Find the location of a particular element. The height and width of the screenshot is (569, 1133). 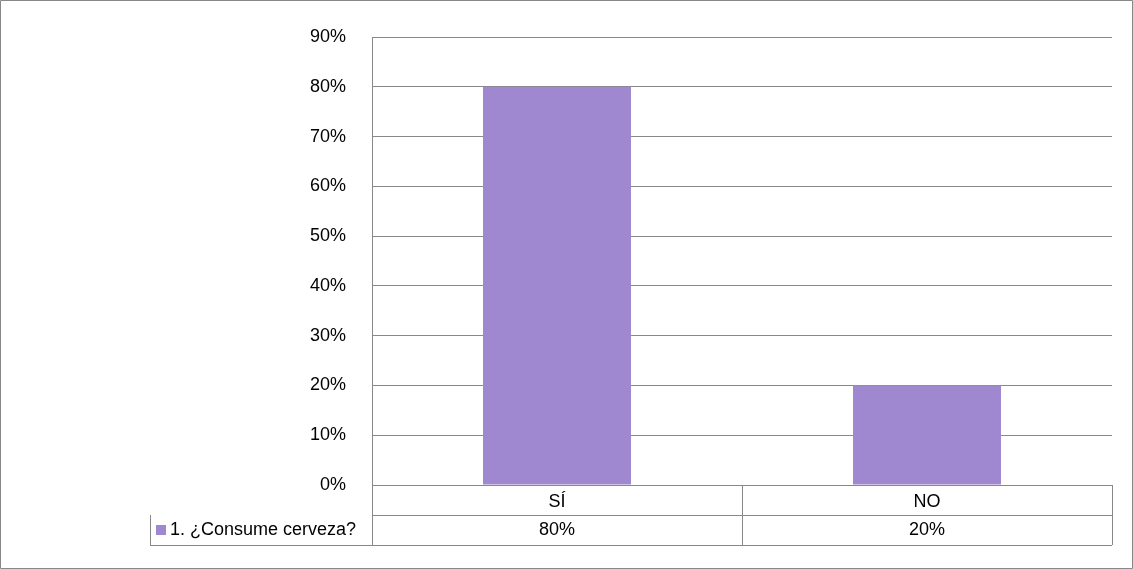

y-tick-label: 20% is located at coordinates (327, 384).